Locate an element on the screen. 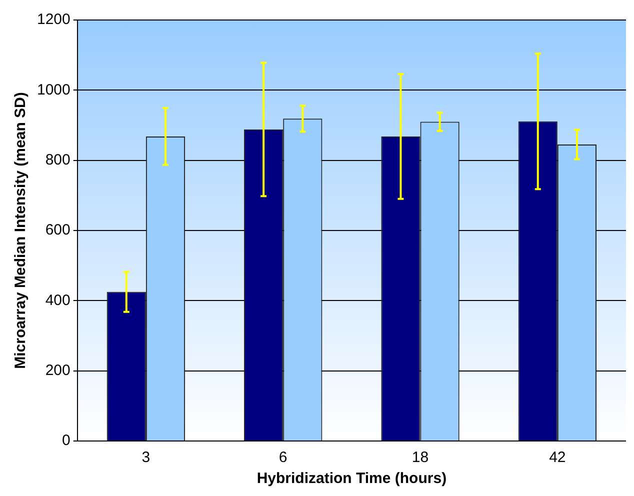  y-tick-label: 1000 is located at coordinates (53, 89).